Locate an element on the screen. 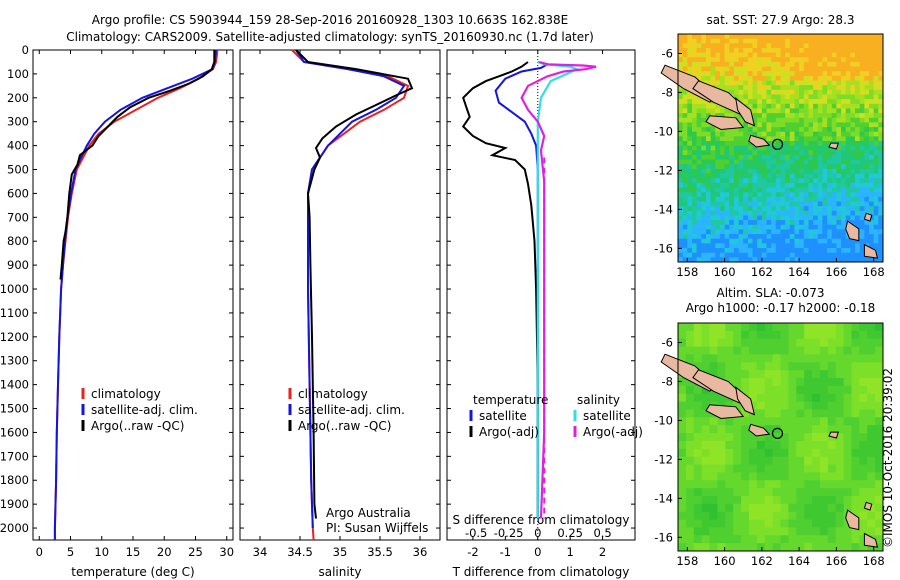  map-y-tick-label: -16 is located at coordinates (663, 248).